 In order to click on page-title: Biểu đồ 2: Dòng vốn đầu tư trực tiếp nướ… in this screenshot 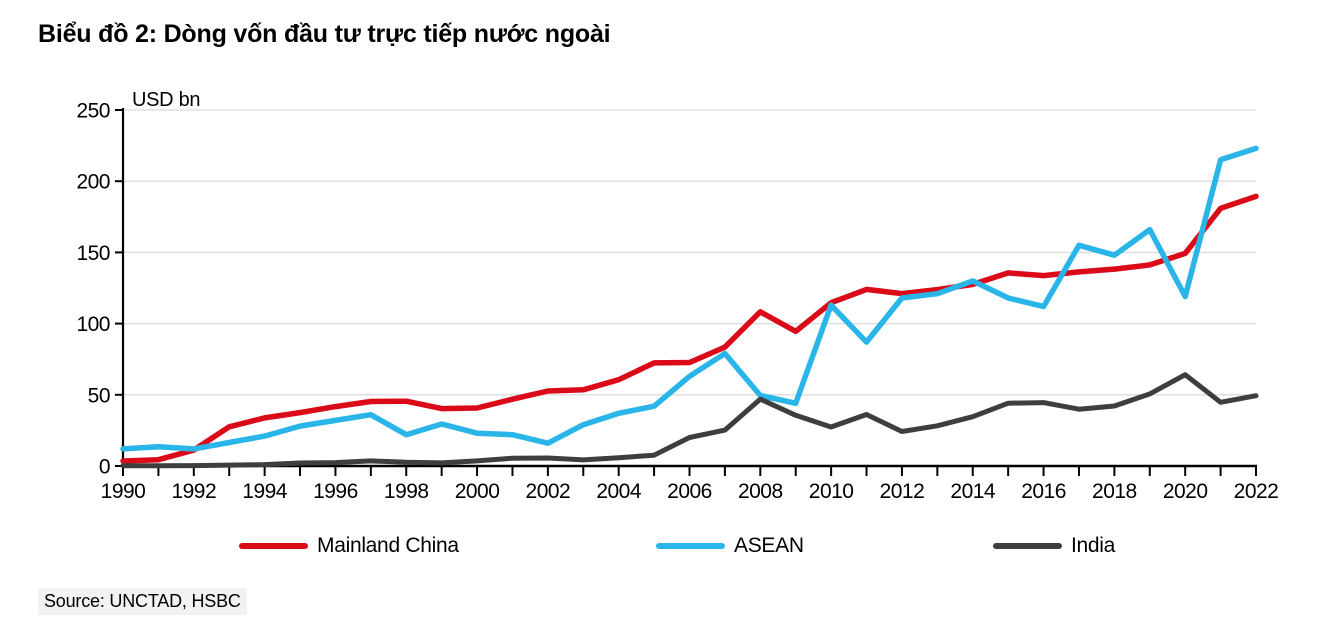, I will do `click(324, 34)`.